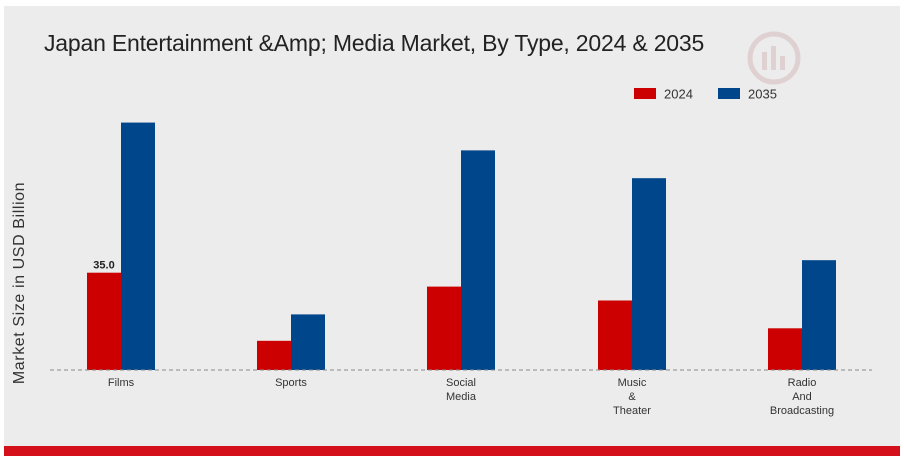 This screenshot has height=462, width=904. Describe the element at coordinates (802, 411) in the screenshot. I see `x-tick-line: Broadcasting` at that location.